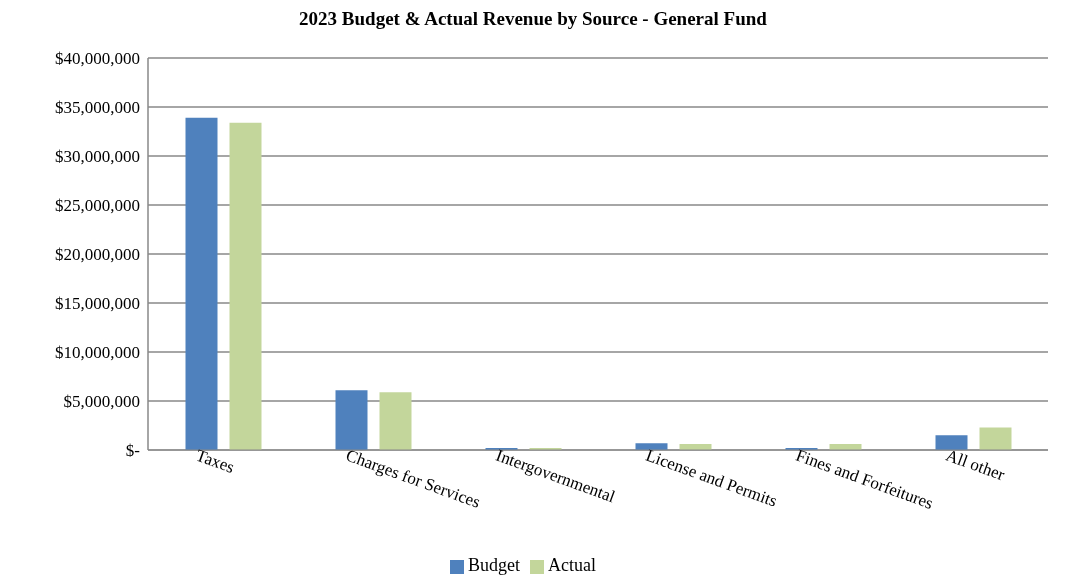 The width and height of the screenshot is (1067, 578). Describe the element at coordinates (215, 461) in the screenshot. I see `x-tick-label: Taxes` at that location.